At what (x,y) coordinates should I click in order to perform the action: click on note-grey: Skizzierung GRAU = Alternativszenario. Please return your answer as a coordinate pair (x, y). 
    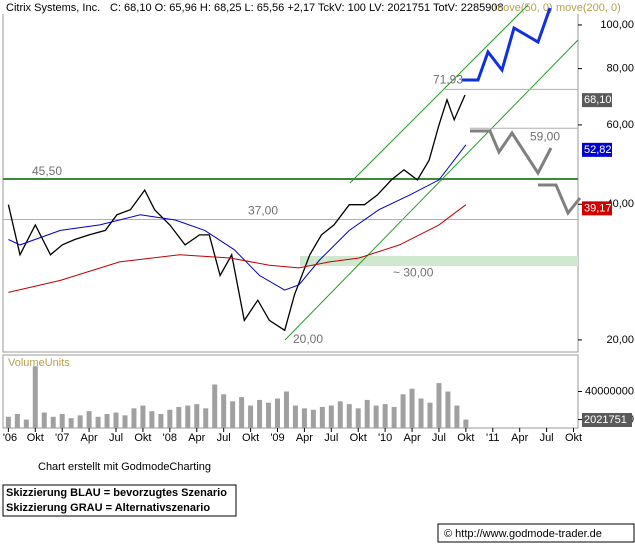
    Looking at the image, I should click on (108, 508).